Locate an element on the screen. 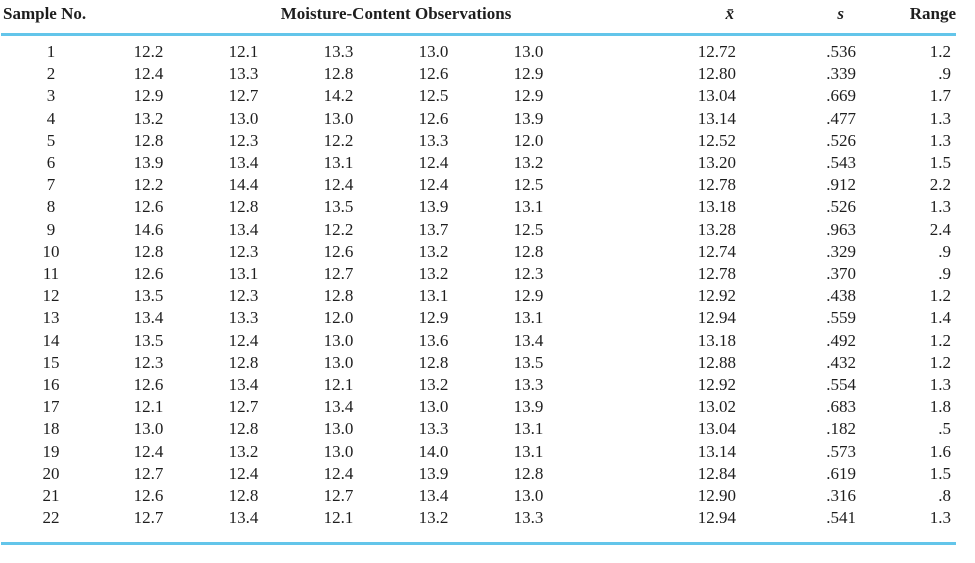 The height and width of the screenshot is (563, 975). cell-sample-no: 7 is located at coordinates (51, 185).